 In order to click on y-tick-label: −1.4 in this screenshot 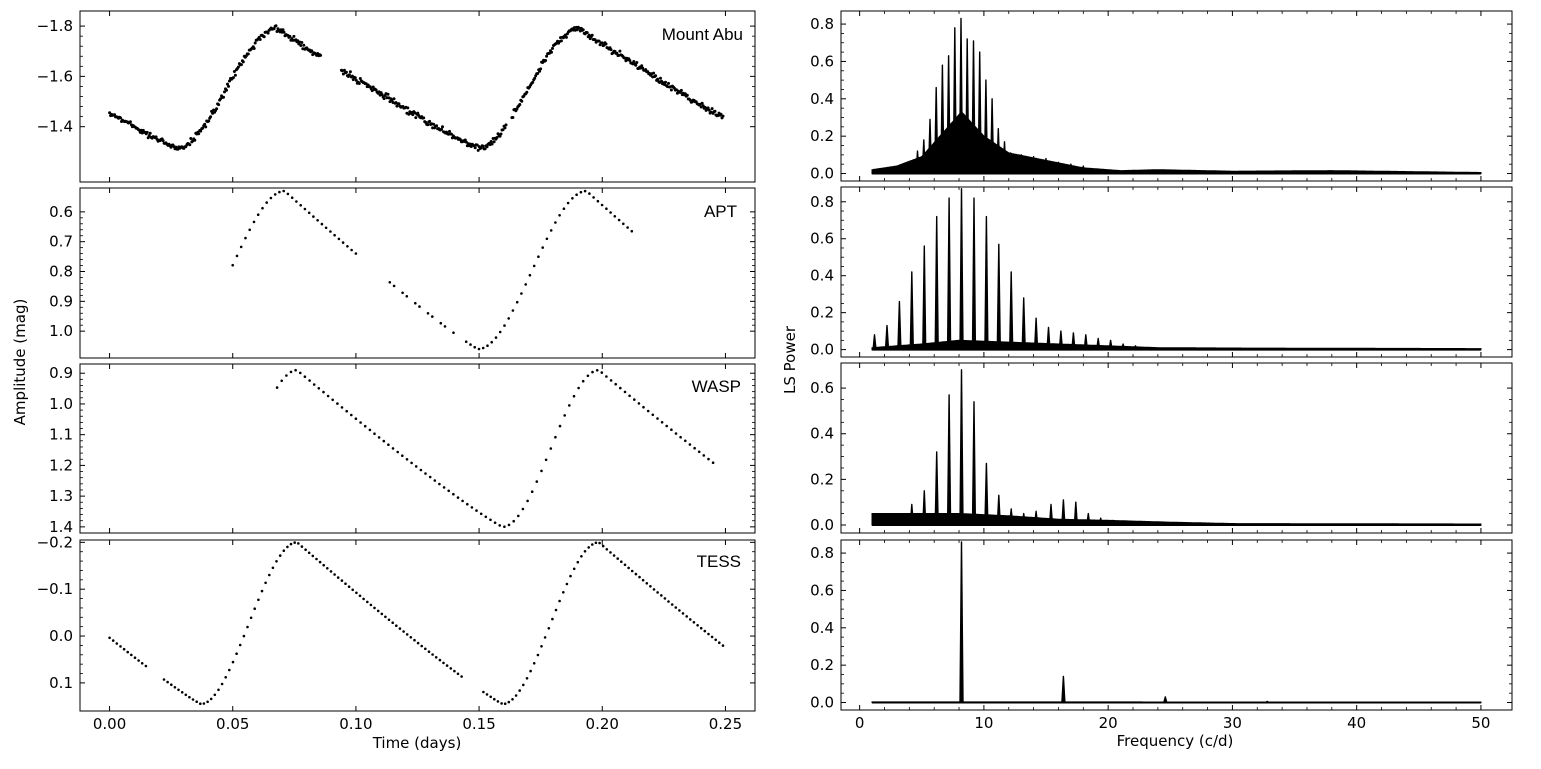, I will do `click(55, 127)`.